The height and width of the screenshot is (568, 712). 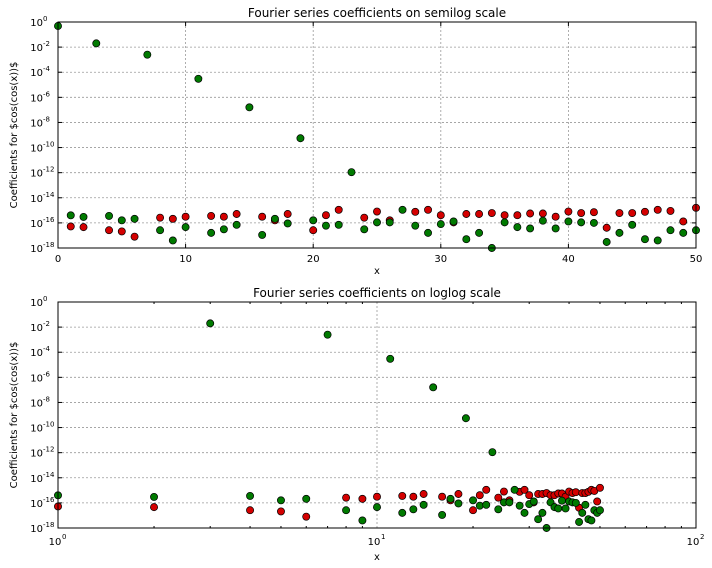 I want to click on y-tick-label-exponent: -12, so click(x=48, y=170).